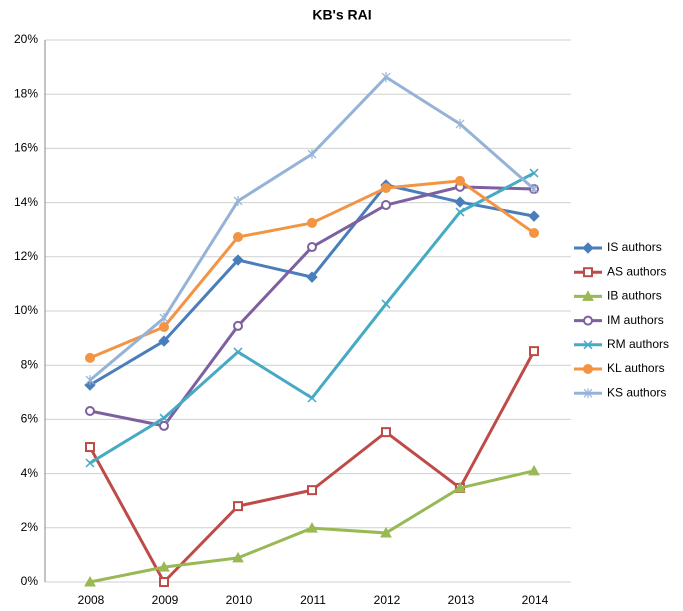 The height and width of the screenshot is (611, 683). What do you see at coordinates (26, 148) in the screenshot?
I see `y-tick-label: 16%` at bounding box center [26, 148].